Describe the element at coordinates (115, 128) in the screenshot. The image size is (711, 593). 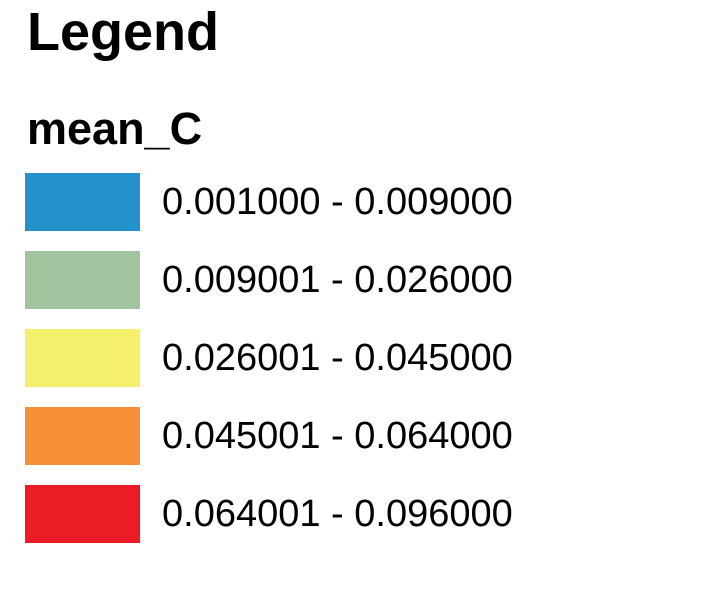
I see `legend-field-name: mean_C` at that location.